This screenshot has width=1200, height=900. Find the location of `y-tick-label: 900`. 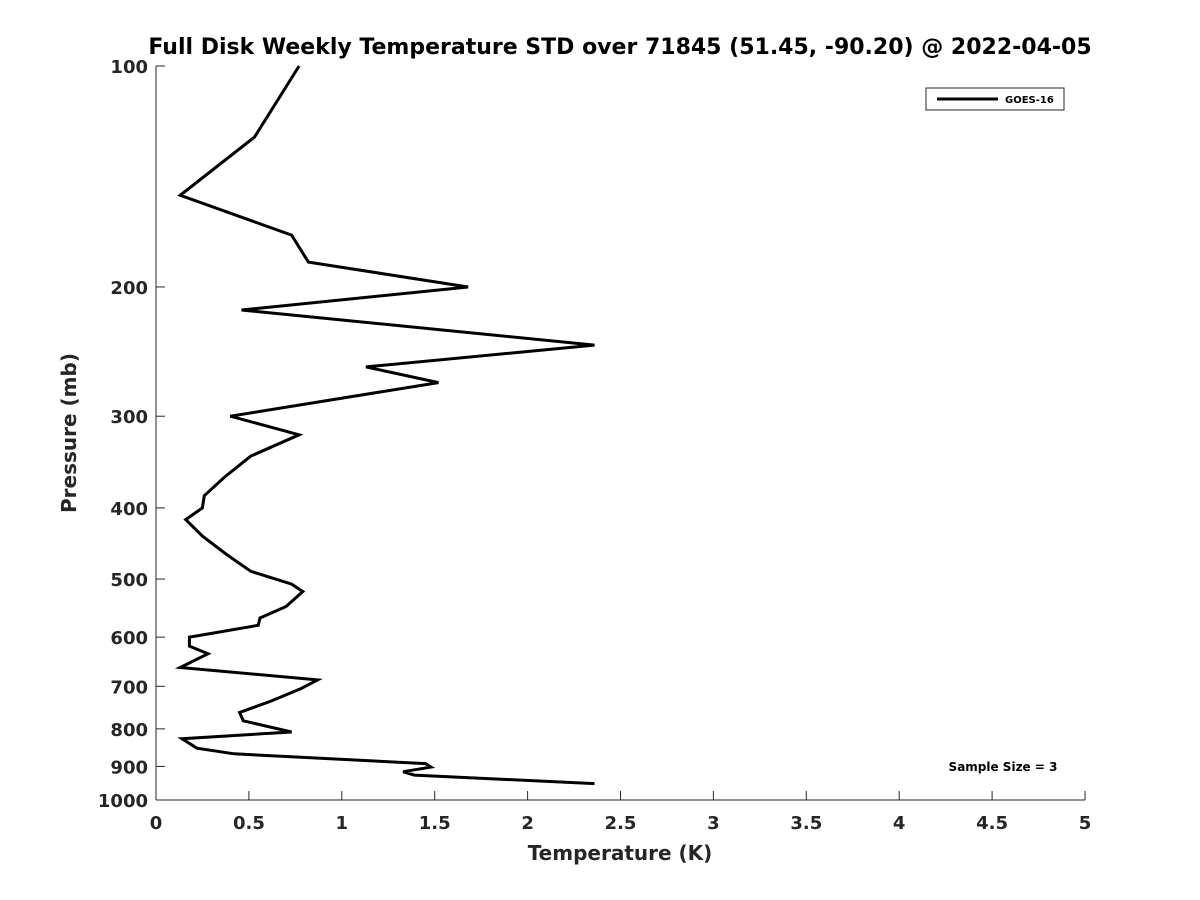

y-tick-label: 900 is located at coordinates (129, 767).